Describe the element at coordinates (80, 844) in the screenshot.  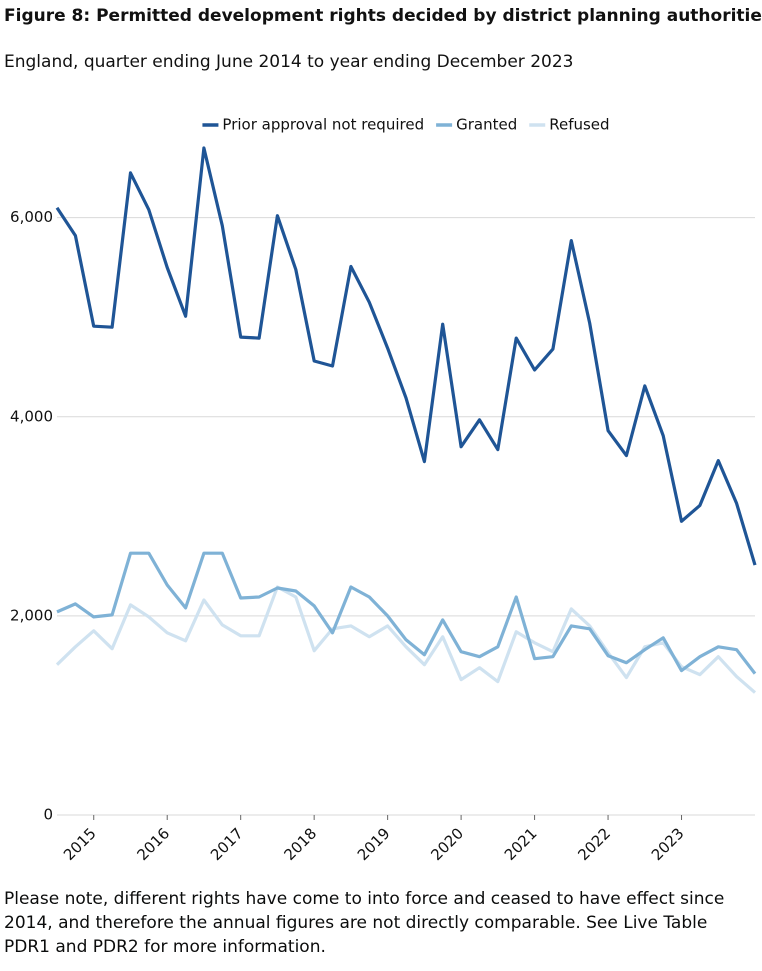
I see `x-tick-label: 2015` at that location.